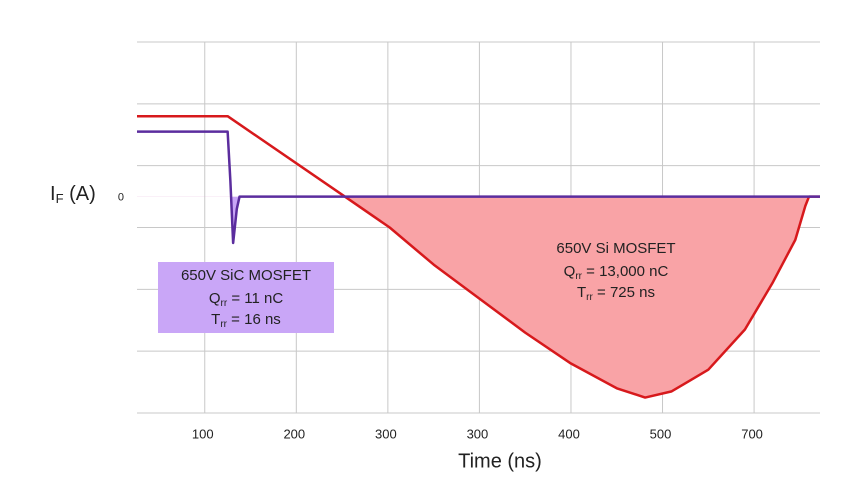 The height and width of the screenshot is (489, 865). Describe the element at coordinates (569, 433) in the screenshot. I see `x-tick-label: 400` at that location.